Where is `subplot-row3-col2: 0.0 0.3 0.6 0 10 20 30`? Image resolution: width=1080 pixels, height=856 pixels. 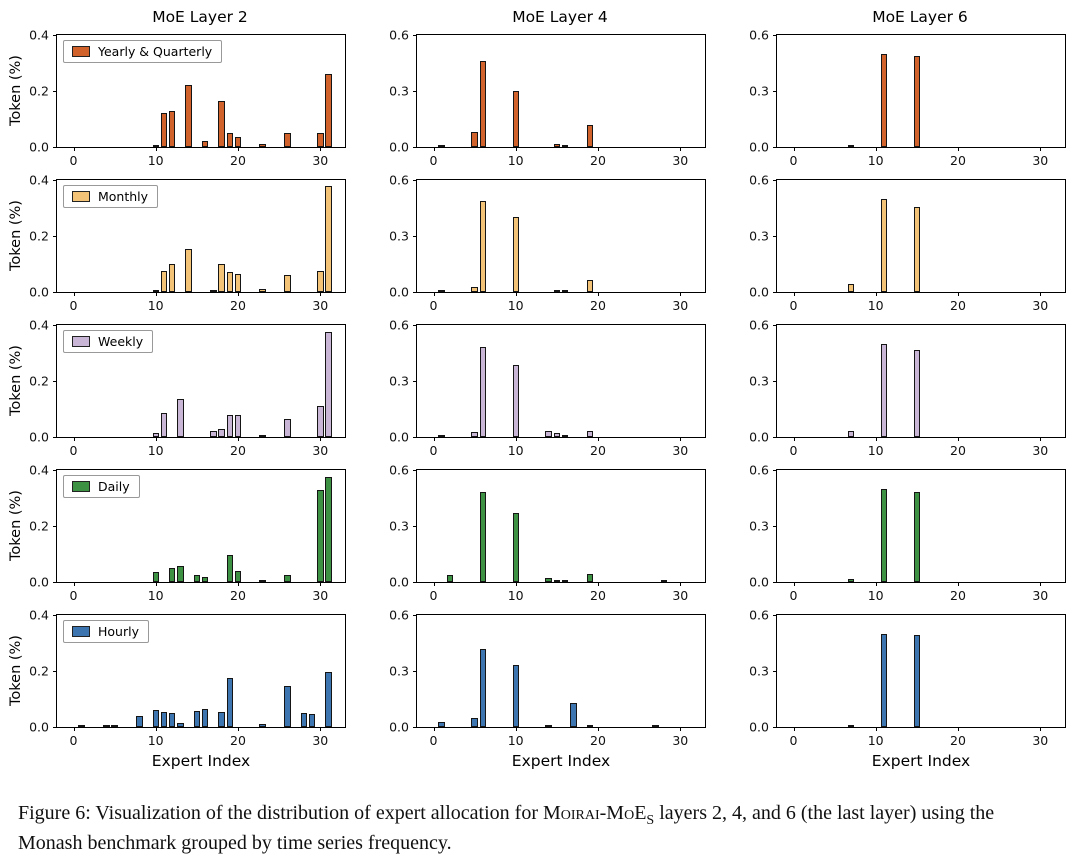
subplot-row3-col2: 0.0 0.3 0.6 0 10 20 30 is located at coordinates (540, 393).